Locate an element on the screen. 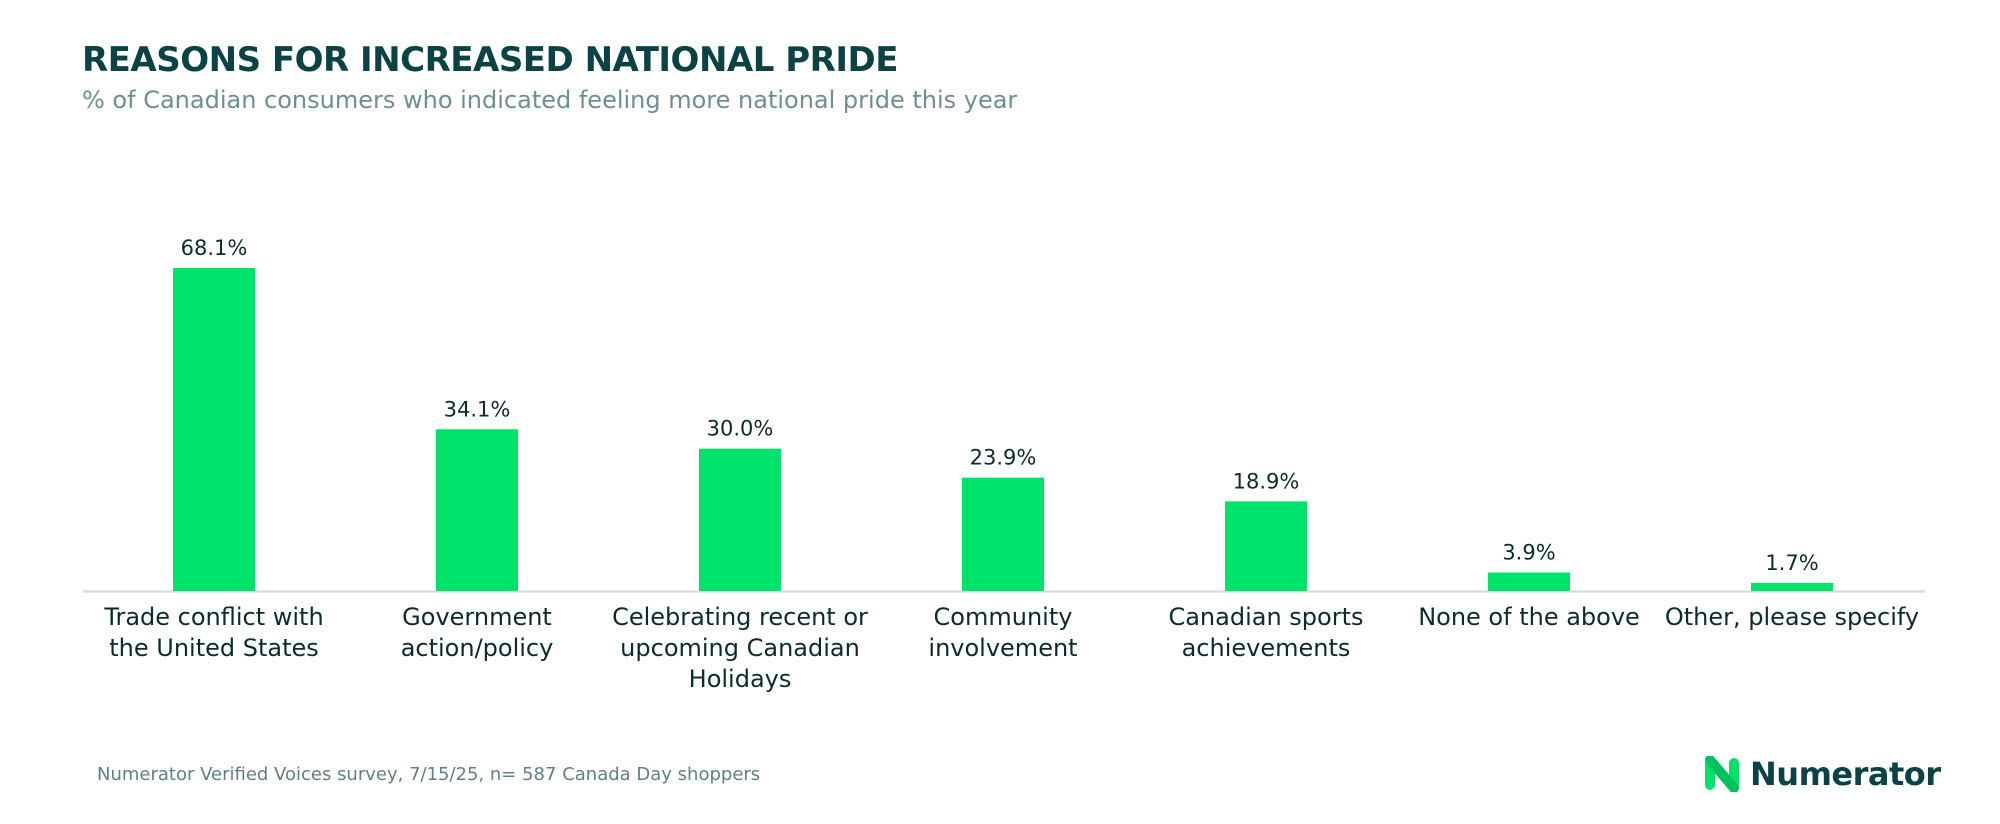 This screenshot has width=2000, height=824. category-label: upcoming Canadian is located at coordinates (740, 648).